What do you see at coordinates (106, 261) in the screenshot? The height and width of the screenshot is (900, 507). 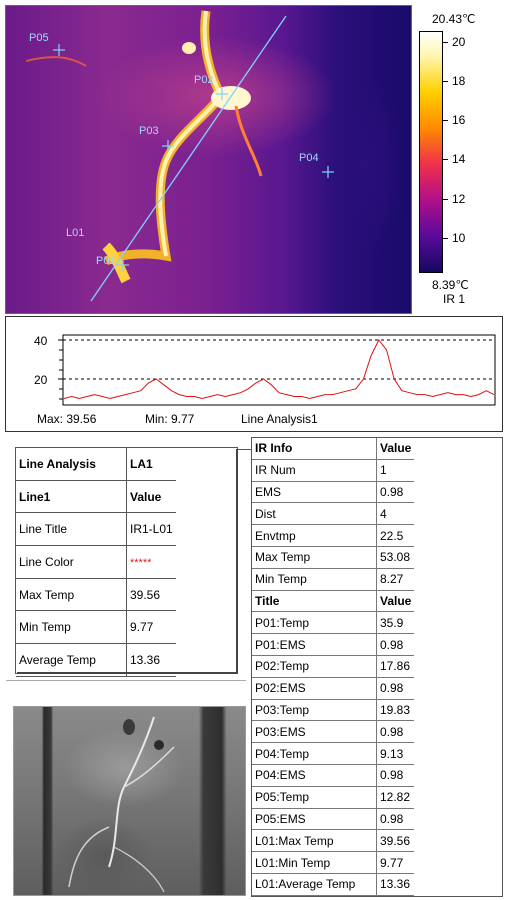 I see `point-label-p01: P01` at bounding box center [106, 261].